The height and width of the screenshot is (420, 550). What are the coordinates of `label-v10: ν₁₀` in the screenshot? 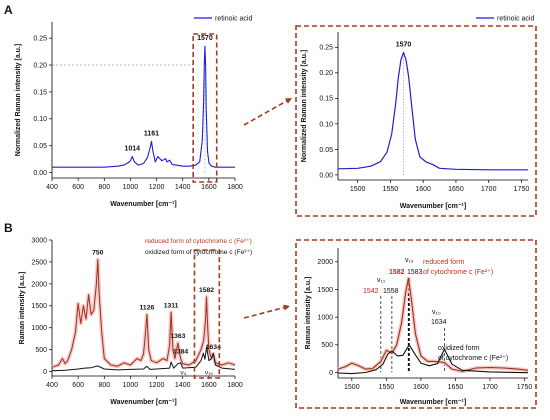 It's located at (436, 312).